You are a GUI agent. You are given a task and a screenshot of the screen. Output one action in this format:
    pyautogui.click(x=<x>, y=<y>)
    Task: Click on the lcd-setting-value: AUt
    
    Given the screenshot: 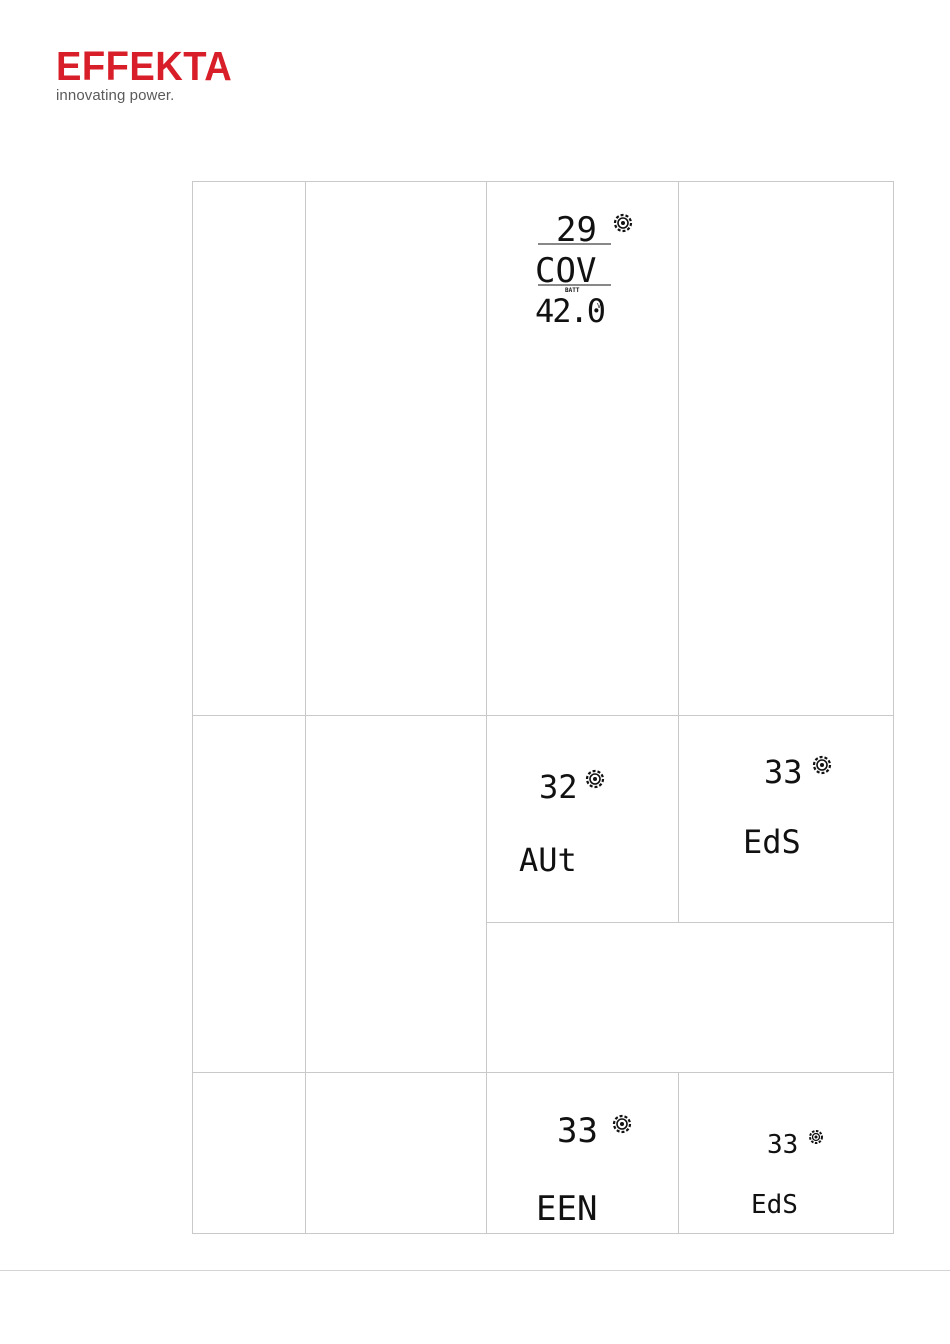 What is the action you would take?
    pyautogui.click(x=548, y=860)
    